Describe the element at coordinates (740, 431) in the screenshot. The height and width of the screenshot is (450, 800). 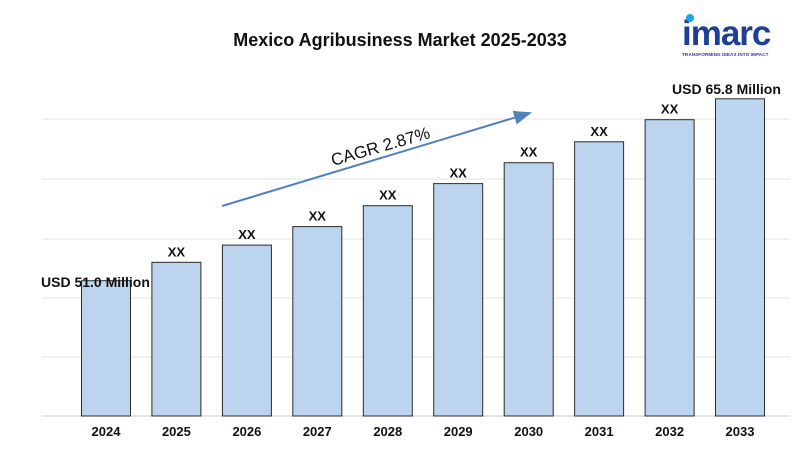
I see `x-tick-2033: 2033` at that location.